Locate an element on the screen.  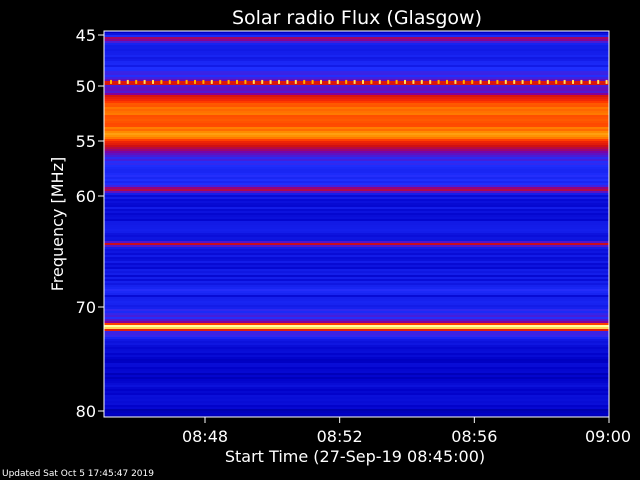
x-axis-label: Start Time (27-Sep-19 08:45:00) is located at coordinates (355, 456).